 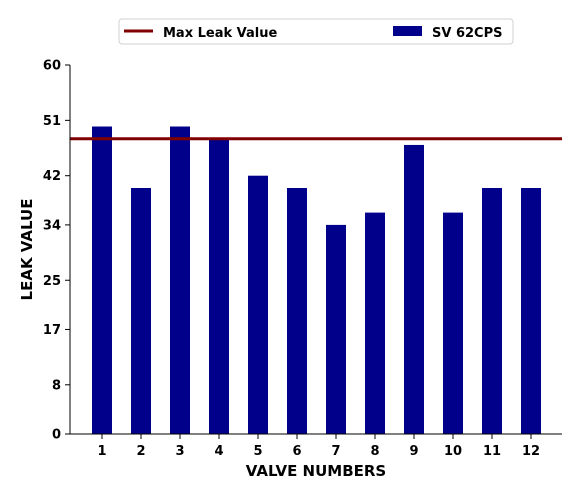 What do you see at coordinates (407, 31) in the screenshot?
I see `legend-bar-swatch` at bounding box center [407, 31].